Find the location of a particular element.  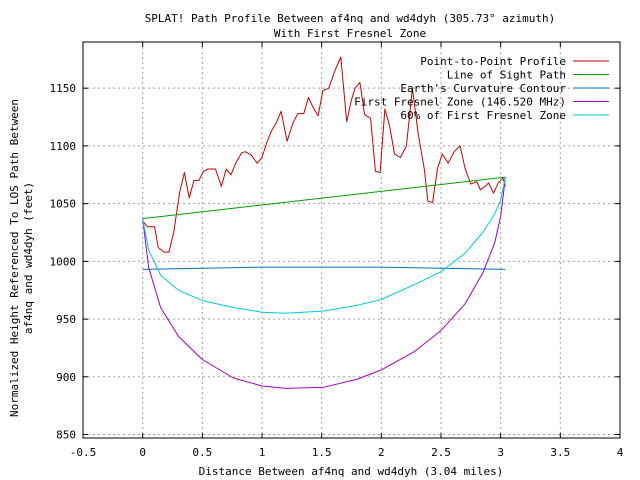

x-tick-label: 1.5 is located at coordinates (322, 452).